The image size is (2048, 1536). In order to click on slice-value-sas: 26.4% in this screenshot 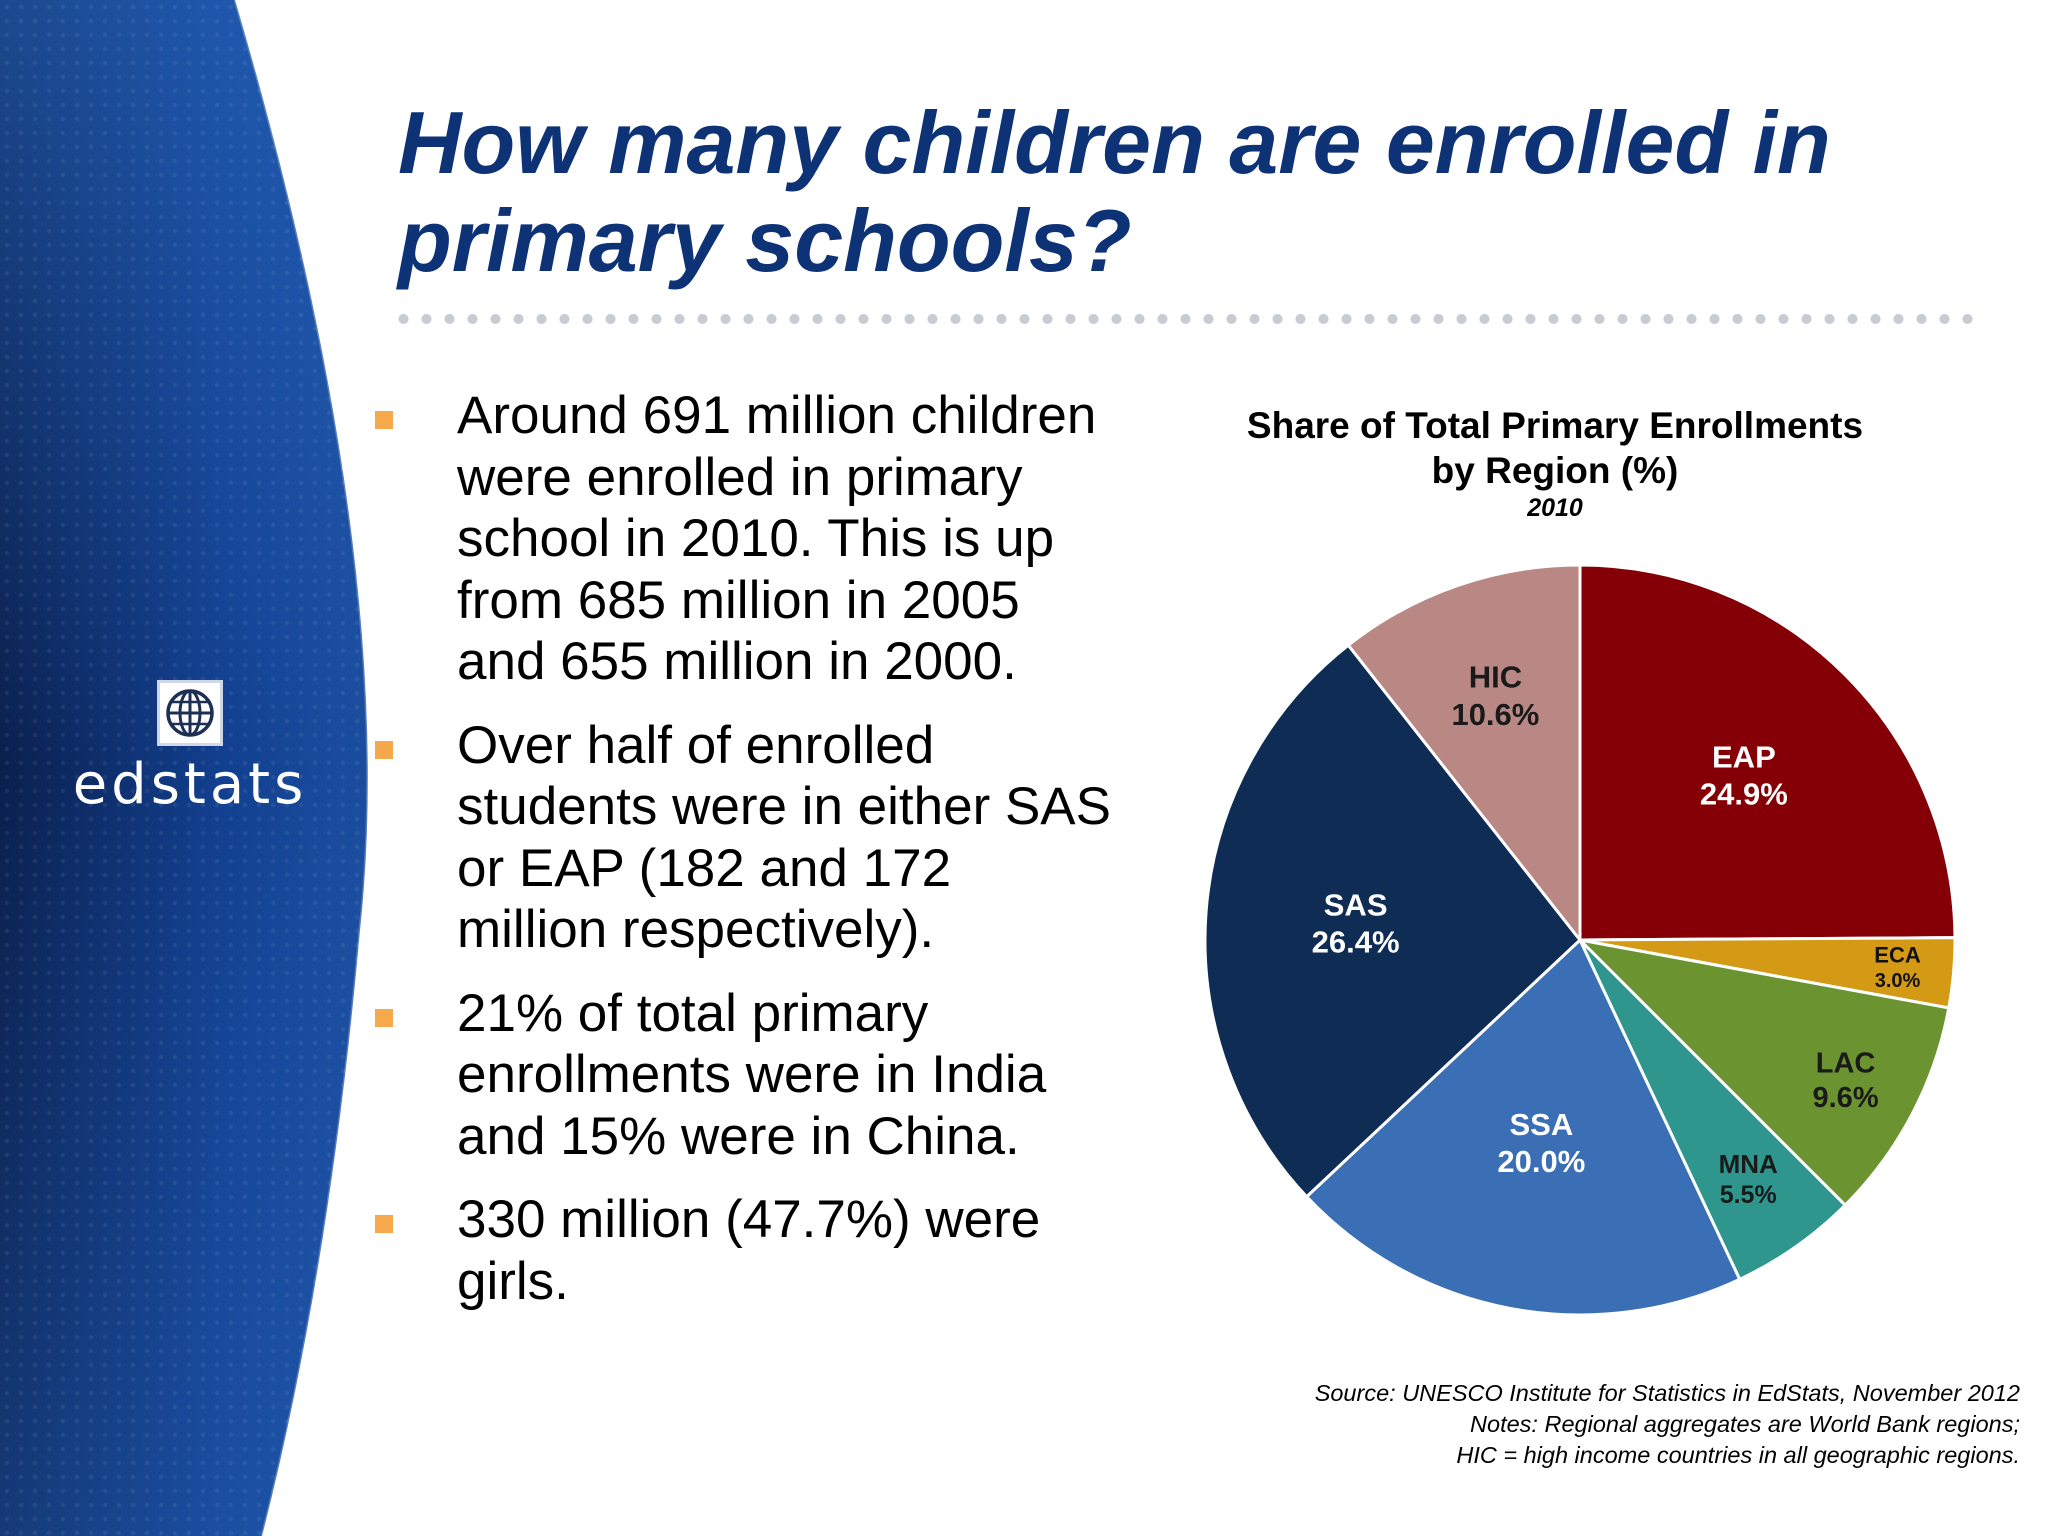, I will do `click(1356, 942)`.